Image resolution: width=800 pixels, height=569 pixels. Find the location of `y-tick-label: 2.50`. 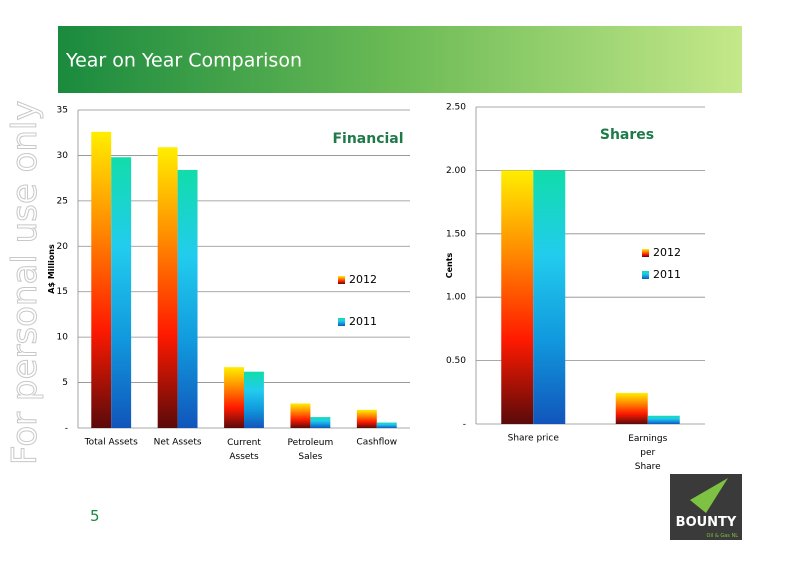

y-tick-label: 2.50 is located at coordinates (456, 108).